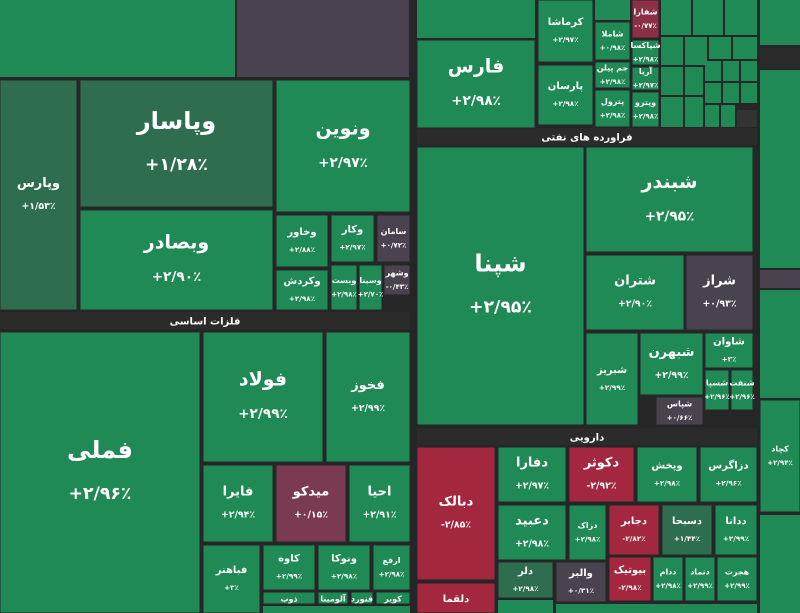 The width and height of the screenshot is (800, 613). I want to click on ticker: پارسان, so click(566, 86).